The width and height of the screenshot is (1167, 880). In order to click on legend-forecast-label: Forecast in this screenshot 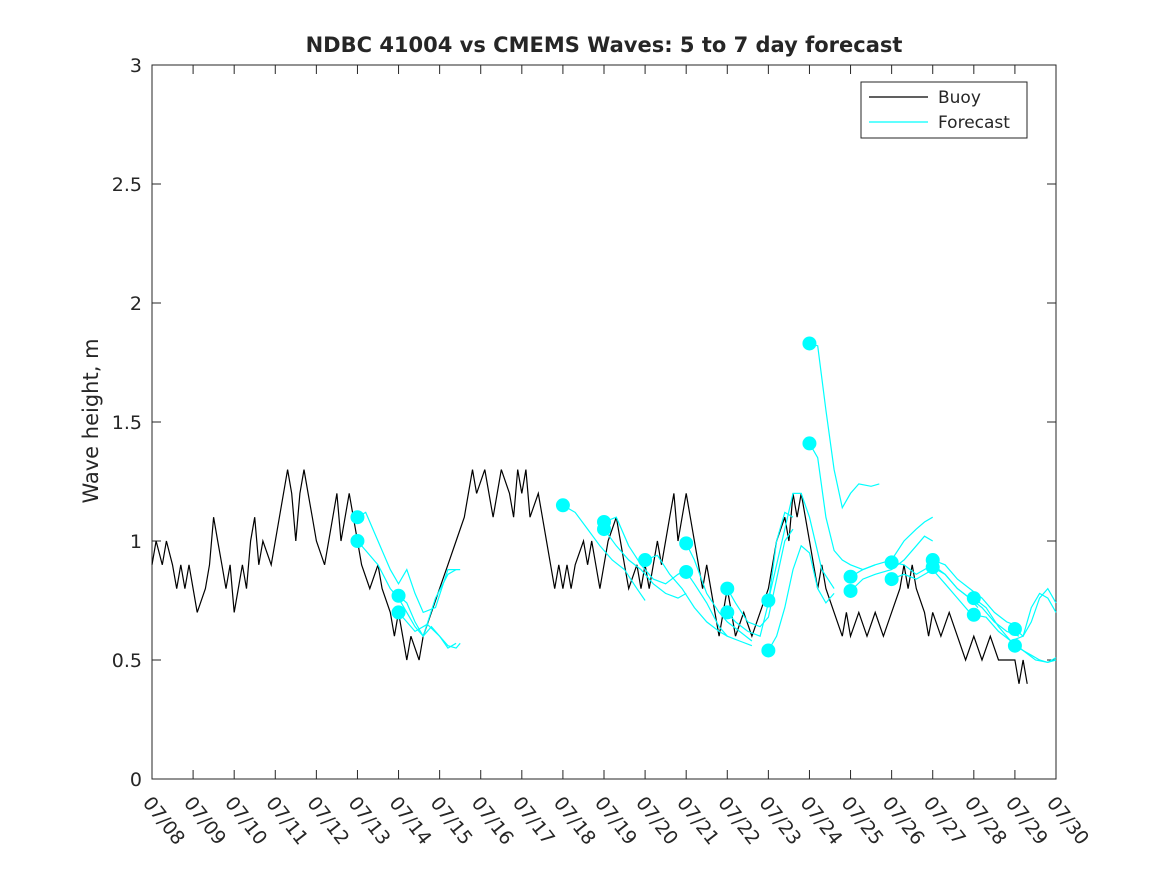, I will do `click(974, 123)`.